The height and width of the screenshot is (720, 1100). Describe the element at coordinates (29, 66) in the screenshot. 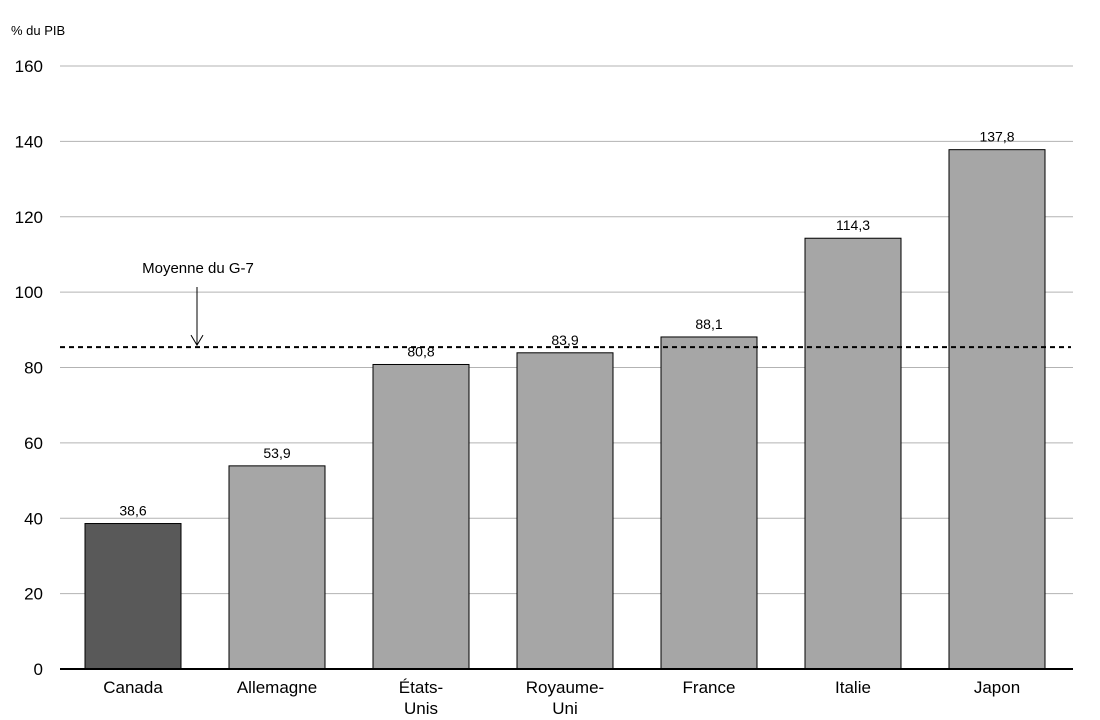

I see `y-tick-label: 160` at that location.